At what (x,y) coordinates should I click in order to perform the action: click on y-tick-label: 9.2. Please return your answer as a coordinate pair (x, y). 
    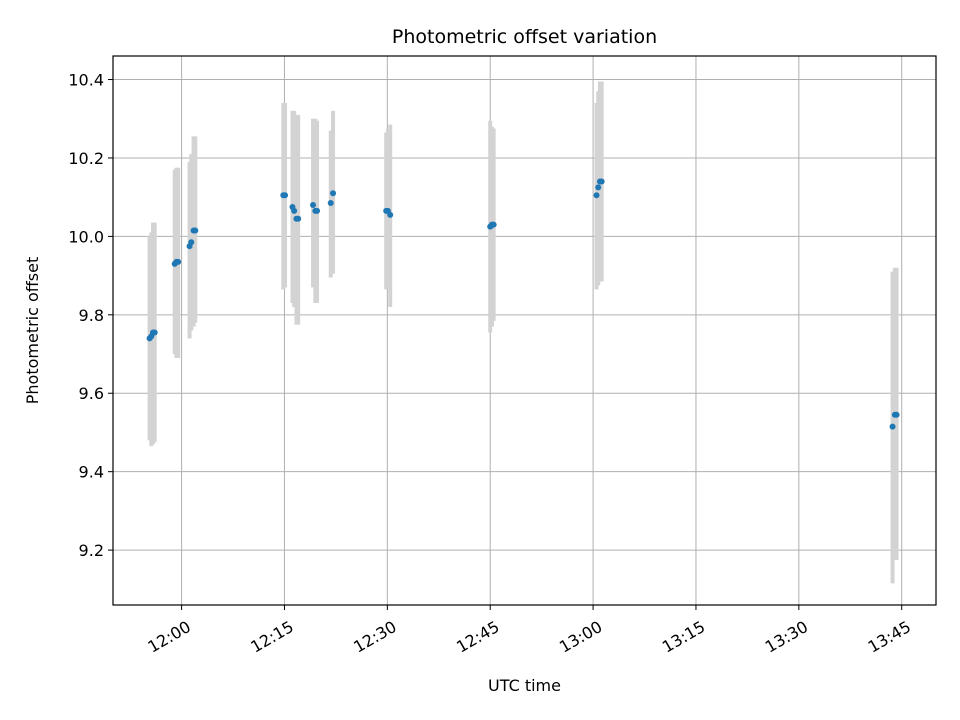
    Looking at the image, I should click on (91, 550).